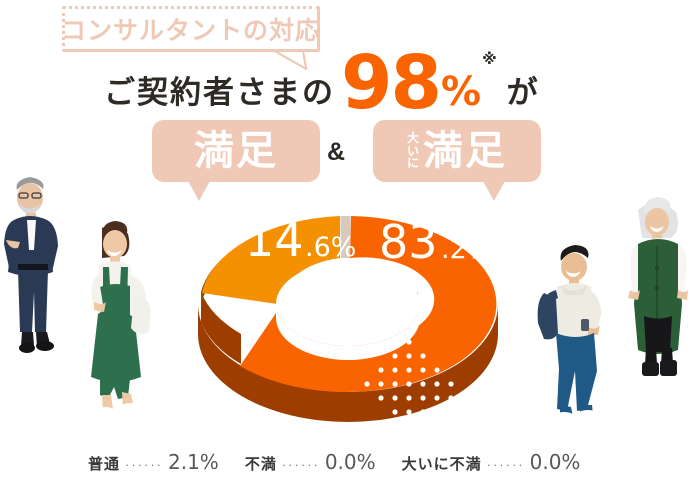  What do you see at coordinates (409, 382) in the screenshot?
I see `dot-pattern-overlay` at bounding box center [409, 382].